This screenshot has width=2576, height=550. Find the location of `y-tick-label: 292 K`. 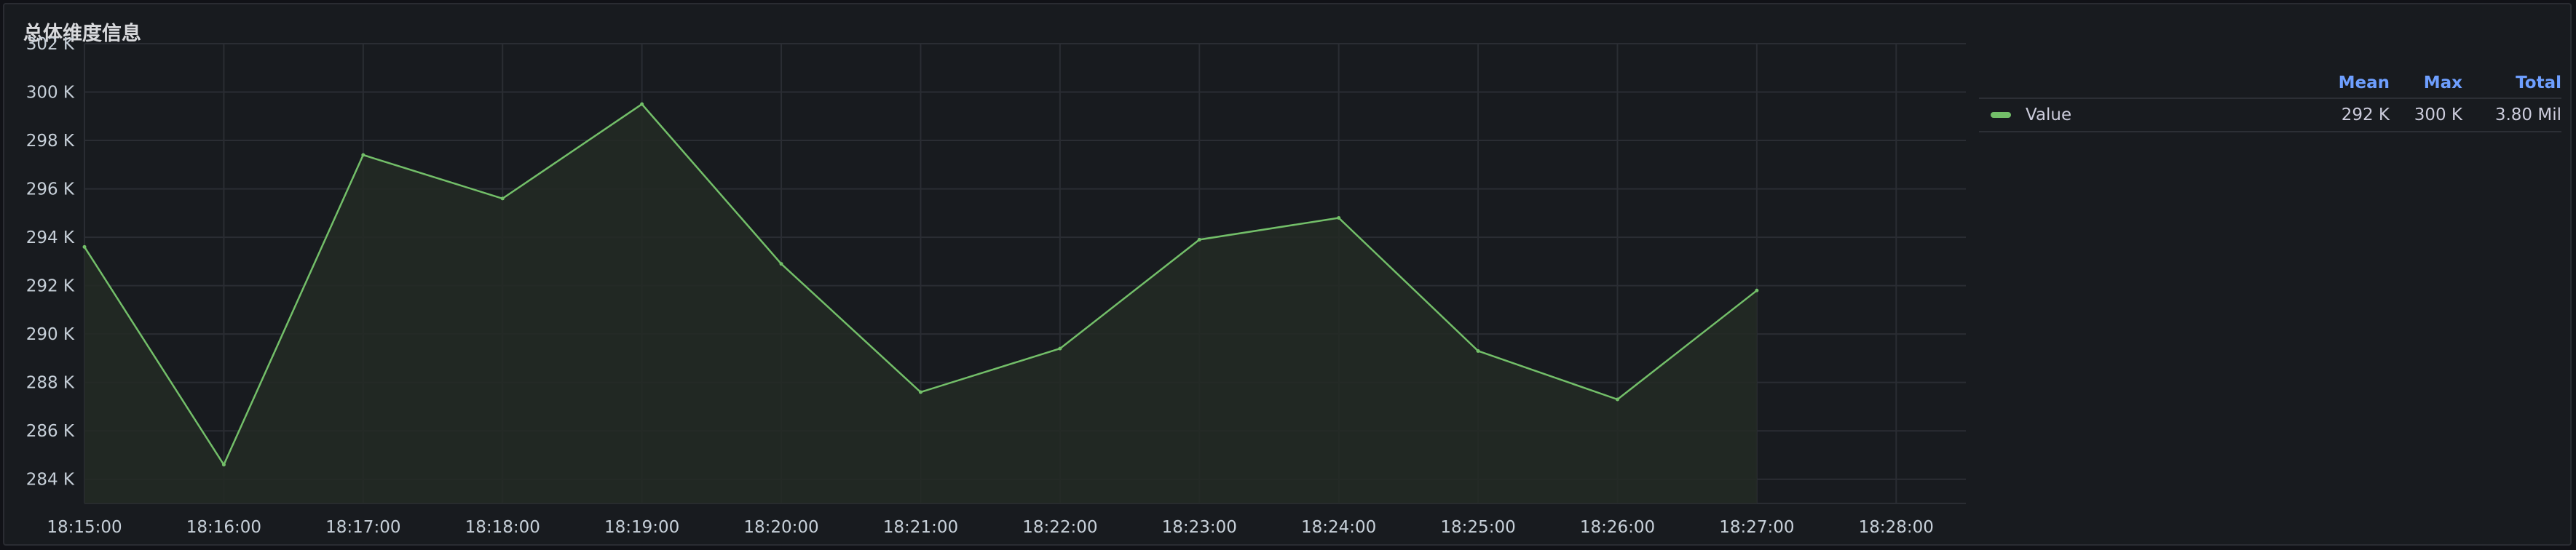

y-tick-label: 292 K is located at coordinates (51, 286).